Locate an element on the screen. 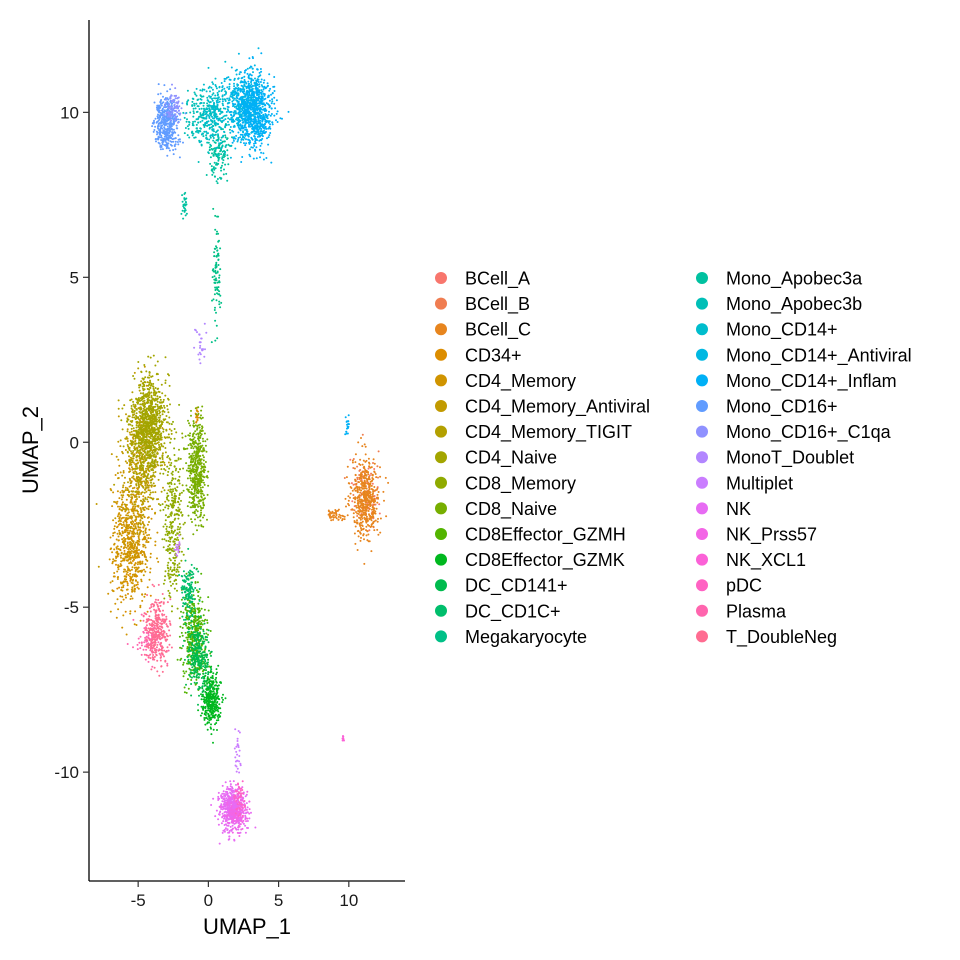  series-points-cd8effector-gzmk is located at coordinates (212, 701).